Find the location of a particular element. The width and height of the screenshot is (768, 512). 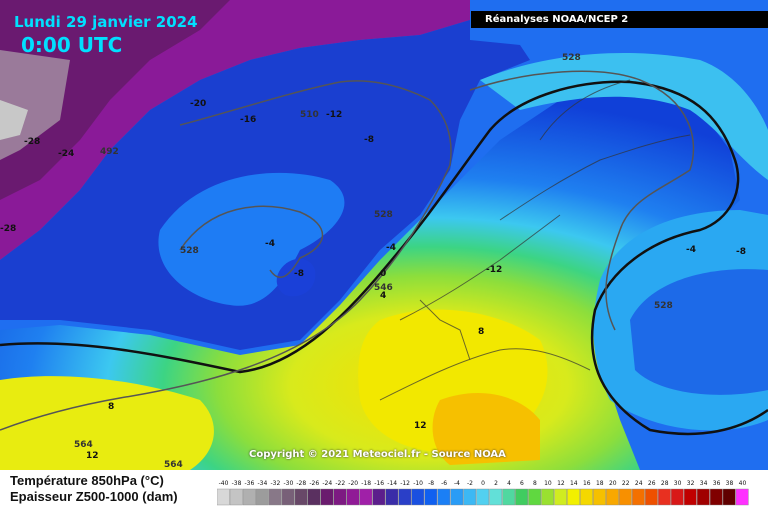

thickness-label-528-mid: 528 is located at coordinates (383, 215).